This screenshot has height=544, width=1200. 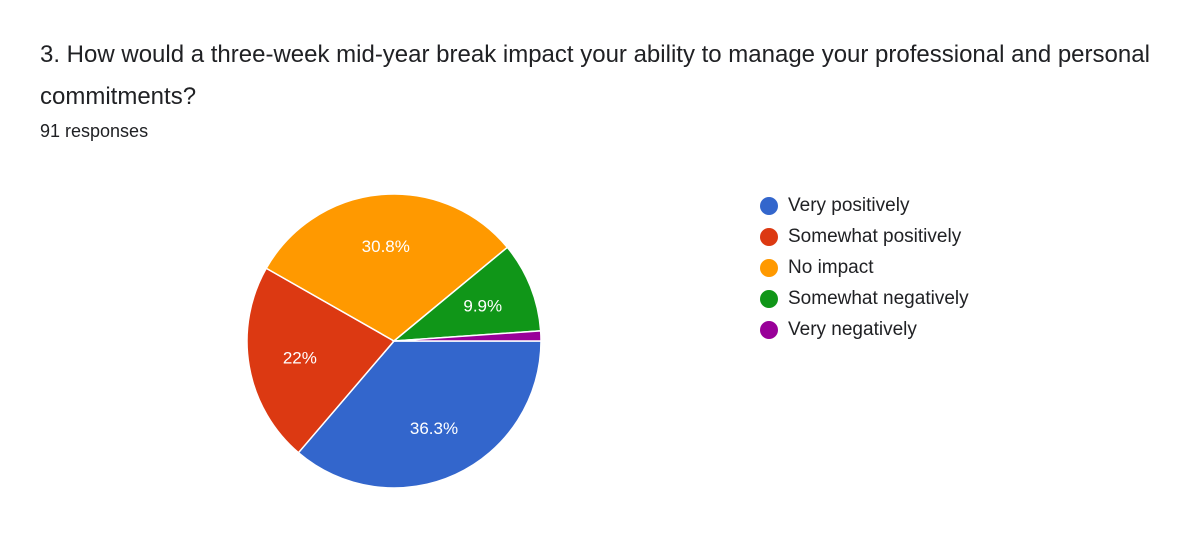 I want to click on slice-label-no-impact: 30.8%, so click(x=386, y=246).